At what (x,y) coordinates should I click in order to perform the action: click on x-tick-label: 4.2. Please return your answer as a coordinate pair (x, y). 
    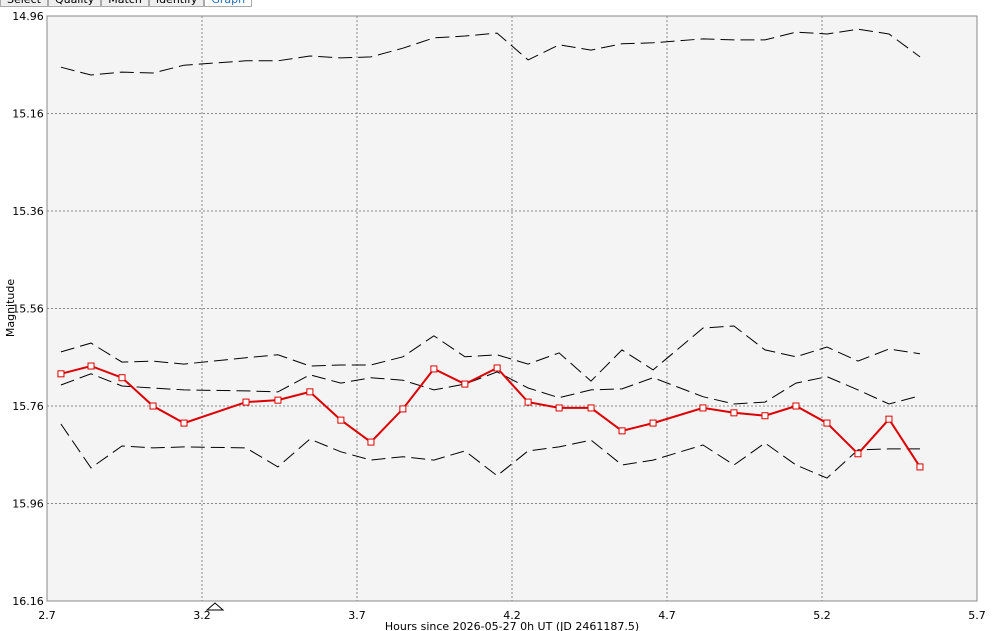
    Looking at the image, I should click on (512, 615).